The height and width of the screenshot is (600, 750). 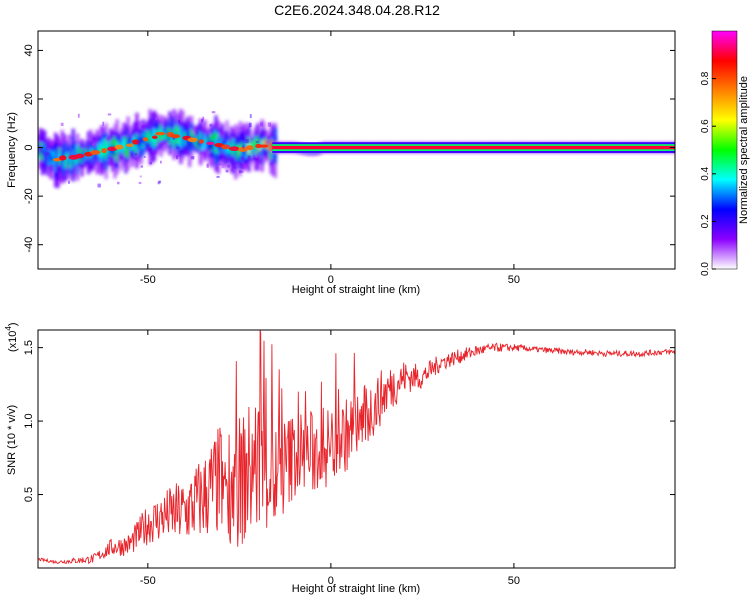 What do you see at coordinates (705, 269) in the screenshot?
I see `colorbar-tick-label: 0.0` at bounding box center [705, 269].